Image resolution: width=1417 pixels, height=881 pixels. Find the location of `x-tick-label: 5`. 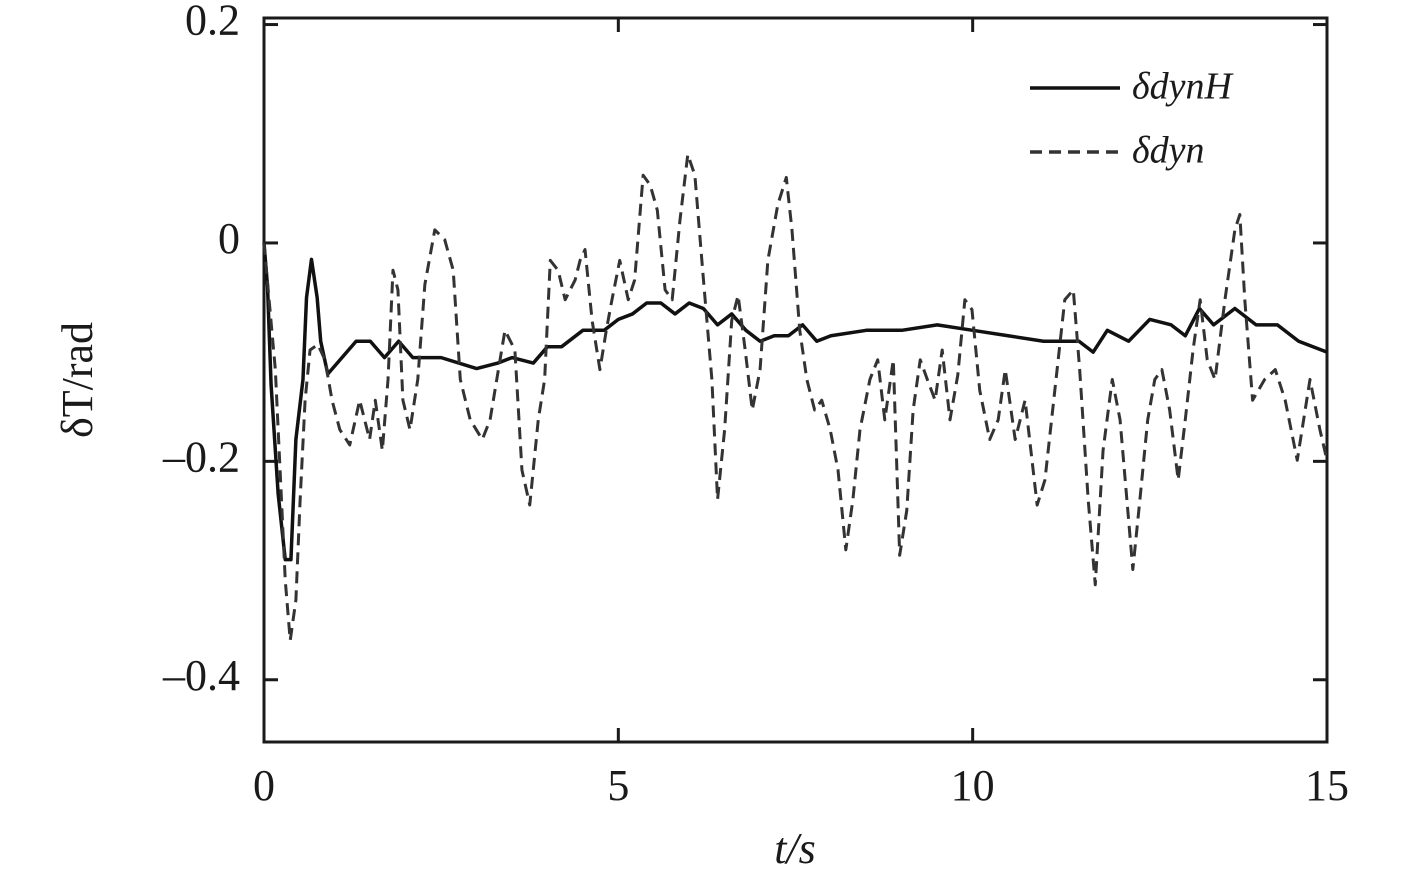

x-tick-label: 5 is located at coordinates (618, 785).